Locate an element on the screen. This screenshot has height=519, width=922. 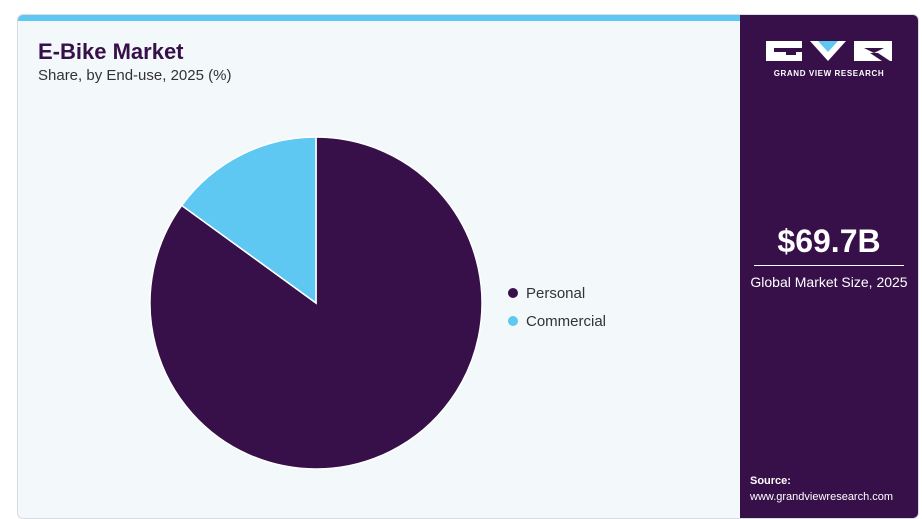
legend-item-commercial: Commercial is located at coordinates (557, 321).